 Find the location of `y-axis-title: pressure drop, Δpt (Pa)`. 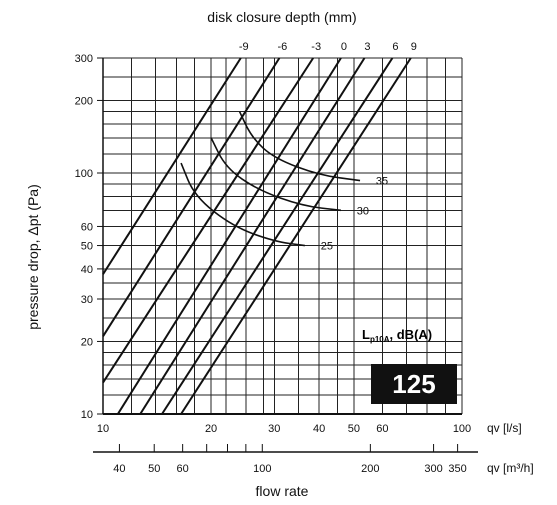

y-axis-title: pressure drop, Δpt (Pa) is located at coordinates (33, 257).